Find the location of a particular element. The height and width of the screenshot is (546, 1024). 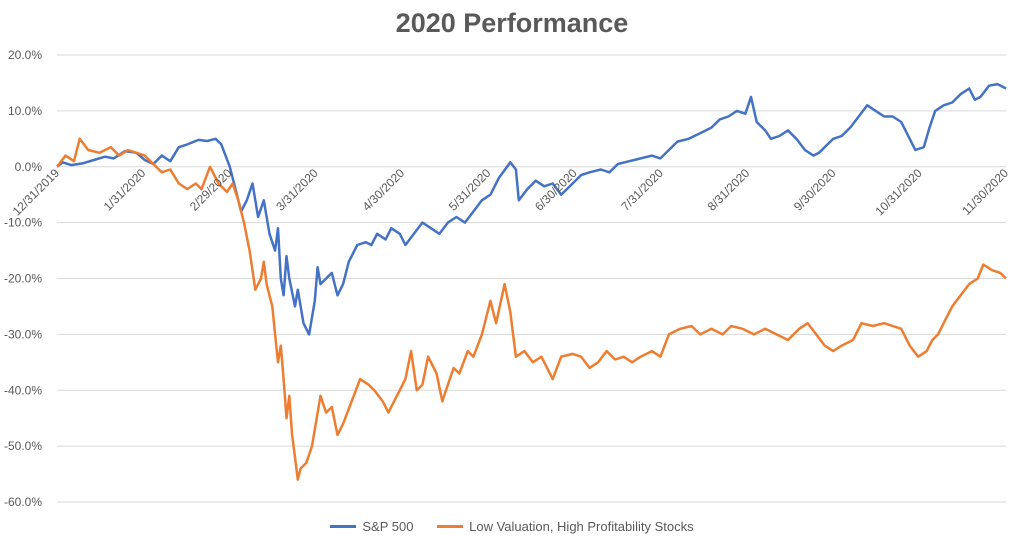

legend-label-sp500: S&P 500 is located at coordinates (388, 526).